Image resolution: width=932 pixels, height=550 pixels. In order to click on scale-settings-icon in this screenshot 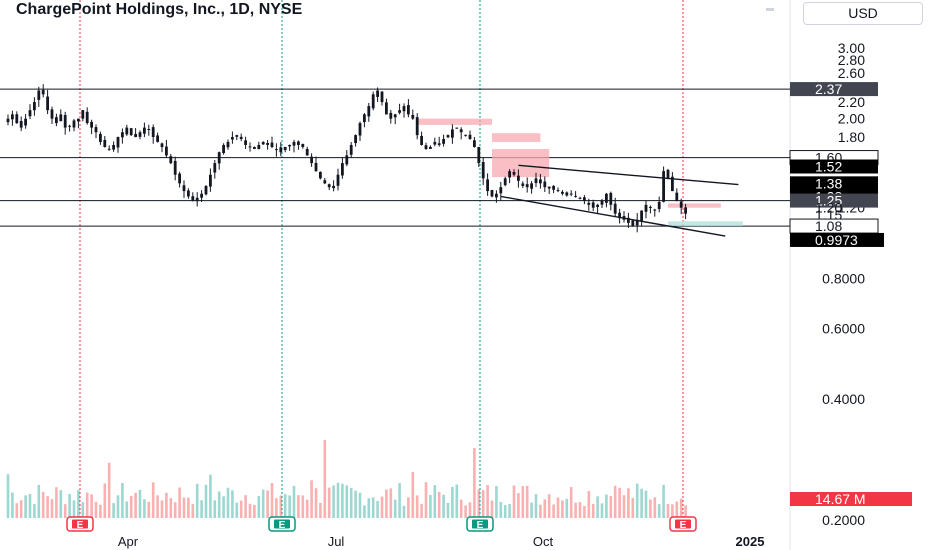, I will do `click(770, 9)`.